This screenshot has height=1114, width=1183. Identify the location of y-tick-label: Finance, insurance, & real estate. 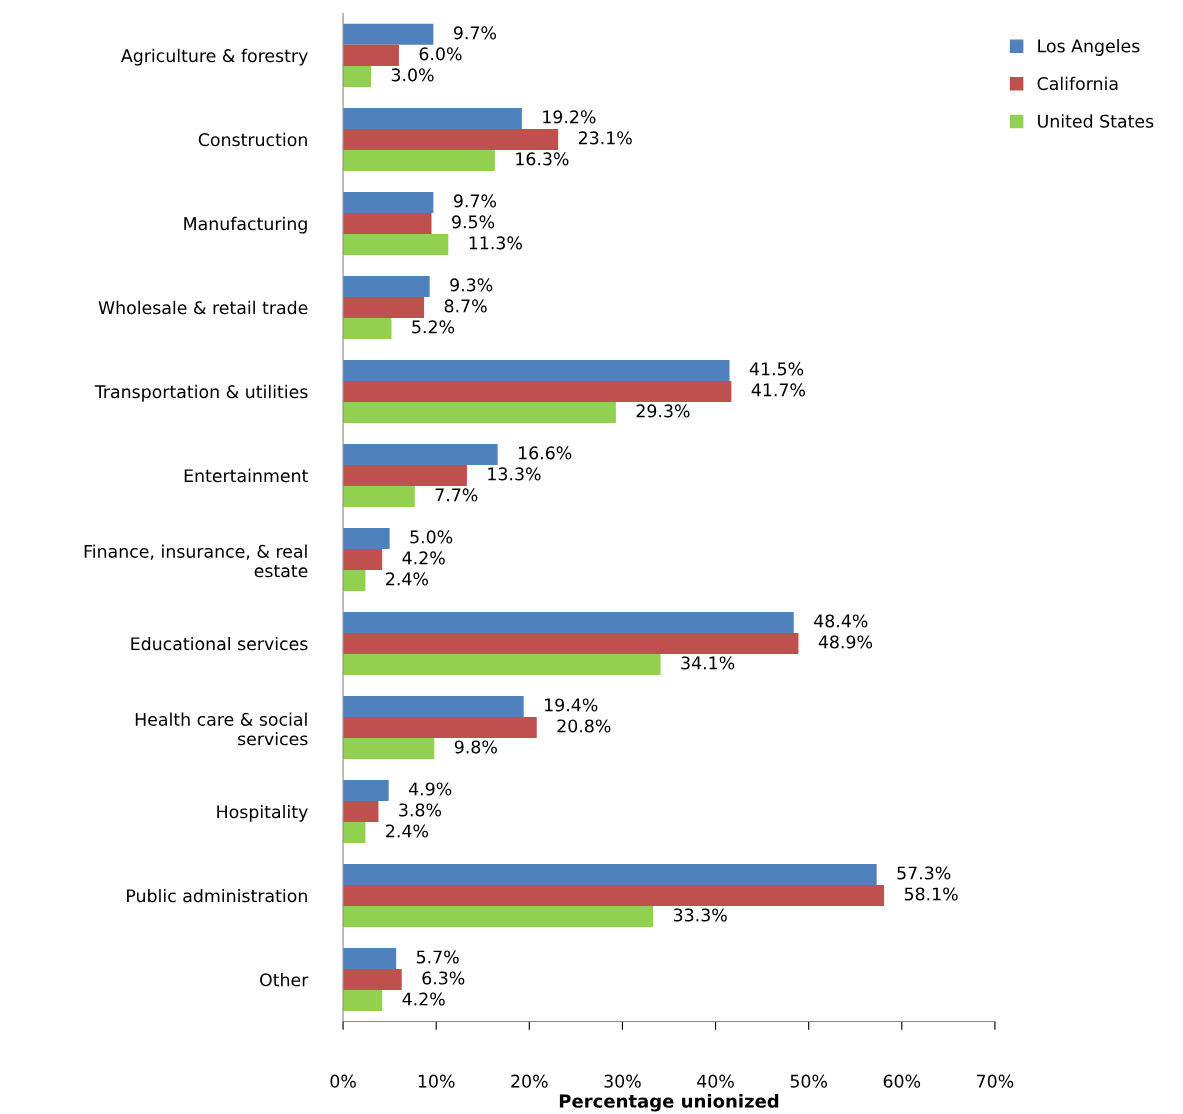
(196, 561).